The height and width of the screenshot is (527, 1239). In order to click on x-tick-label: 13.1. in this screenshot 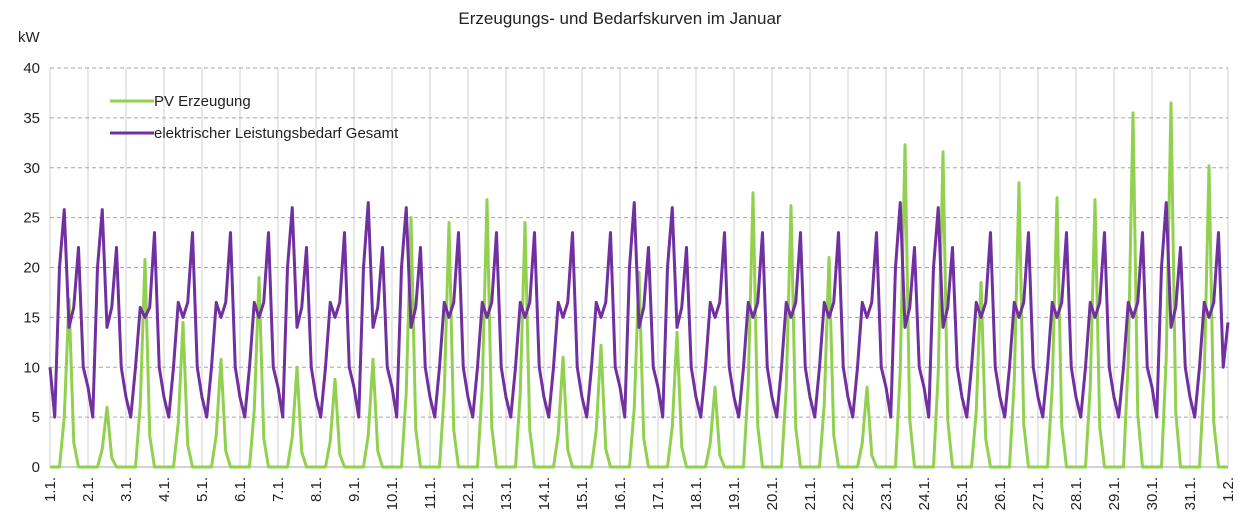, I will do `click(506, 493)`.